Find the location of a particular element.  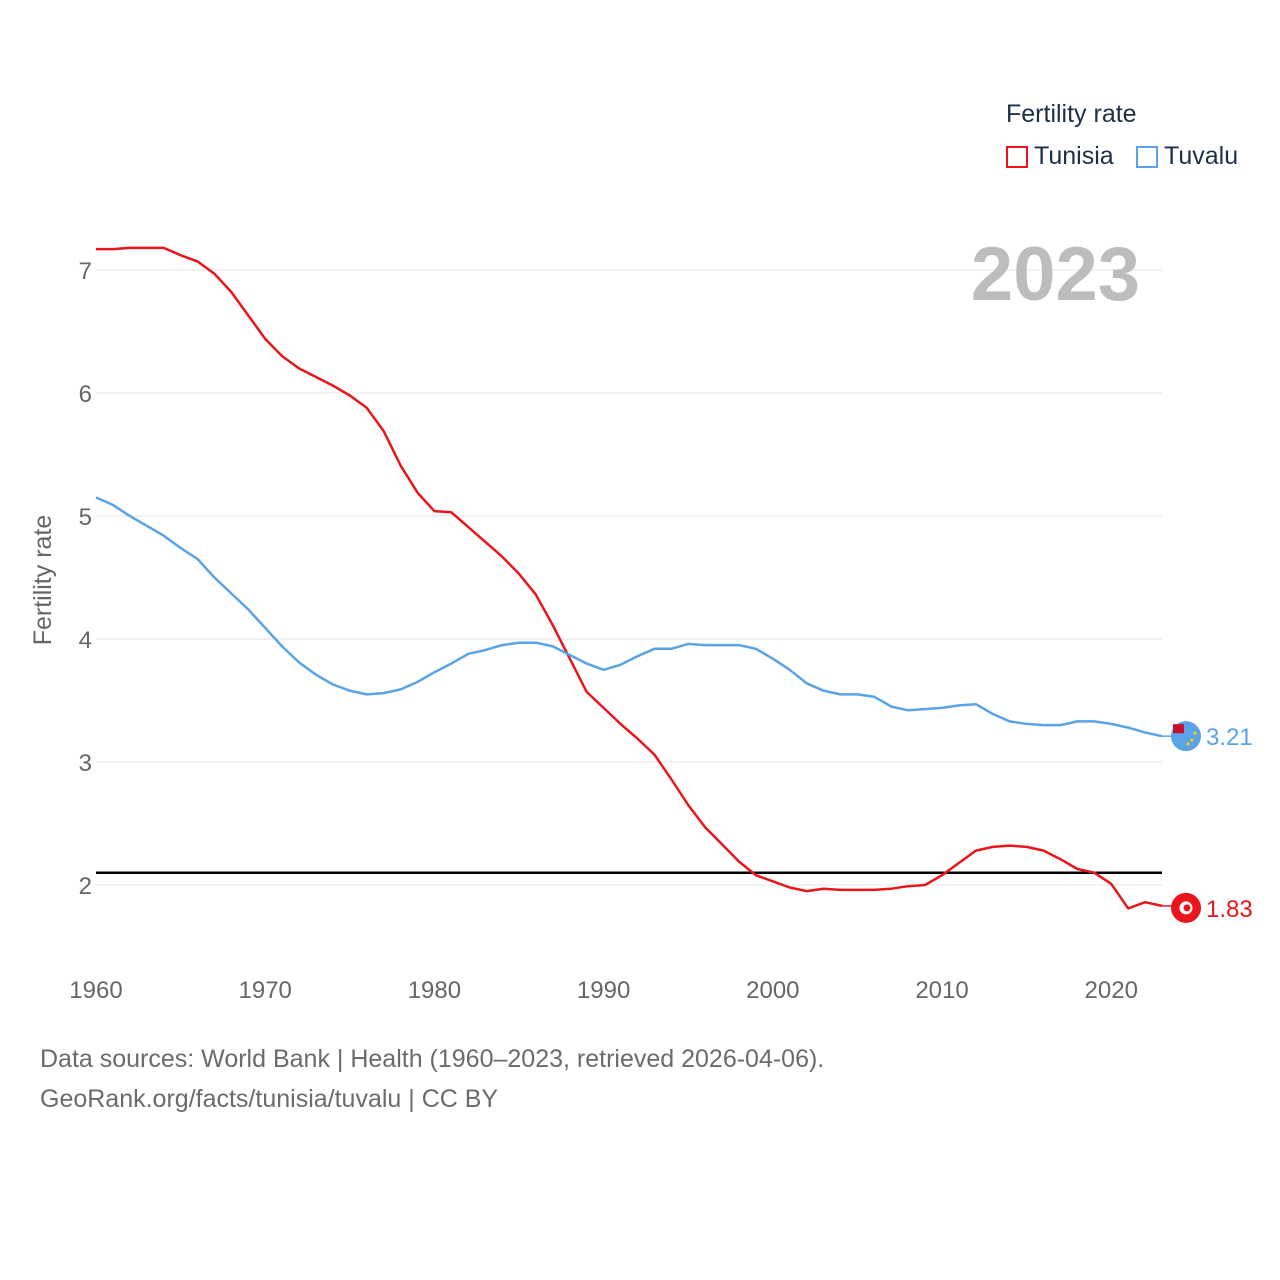

legend-item-tuvalu: Tuvalu is located at coordinates (1187, 156).